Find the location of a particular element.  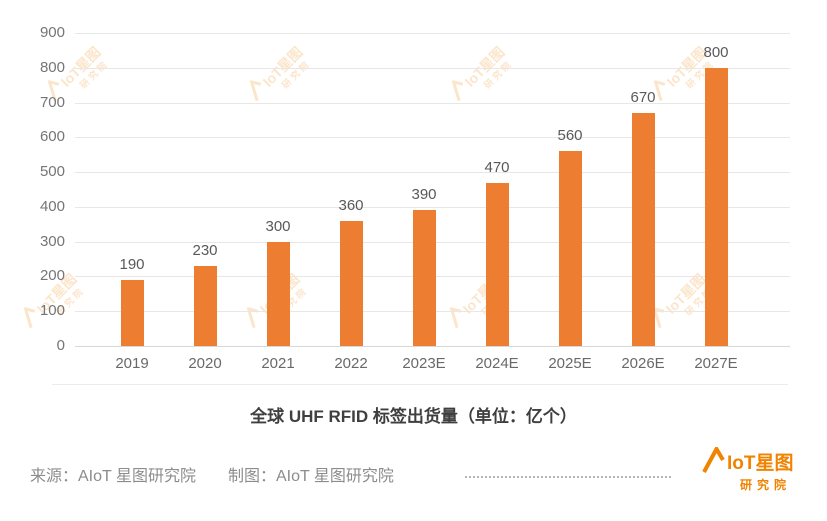

y-axis-tick: 500 is located at coordinates (52, 172).